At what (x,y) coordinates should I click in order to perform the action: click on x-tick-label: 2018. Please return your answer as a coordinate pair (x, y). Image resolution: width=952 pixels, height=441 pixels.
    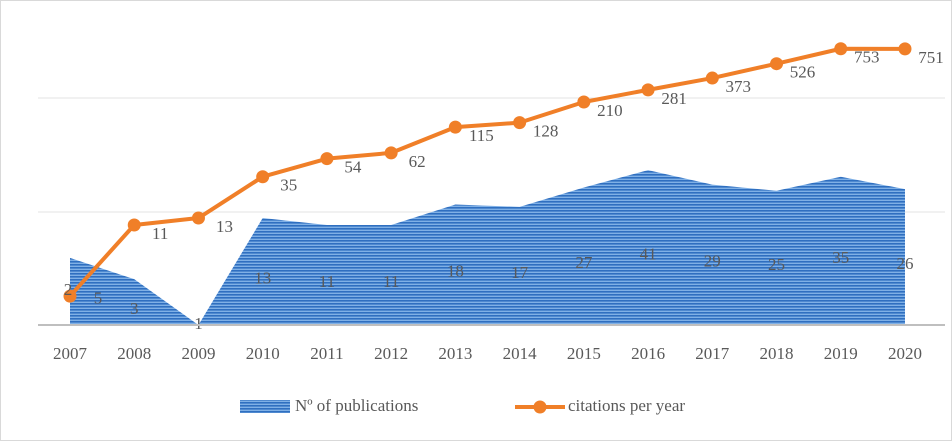
    Looking at the image, I should click on (777, 353).